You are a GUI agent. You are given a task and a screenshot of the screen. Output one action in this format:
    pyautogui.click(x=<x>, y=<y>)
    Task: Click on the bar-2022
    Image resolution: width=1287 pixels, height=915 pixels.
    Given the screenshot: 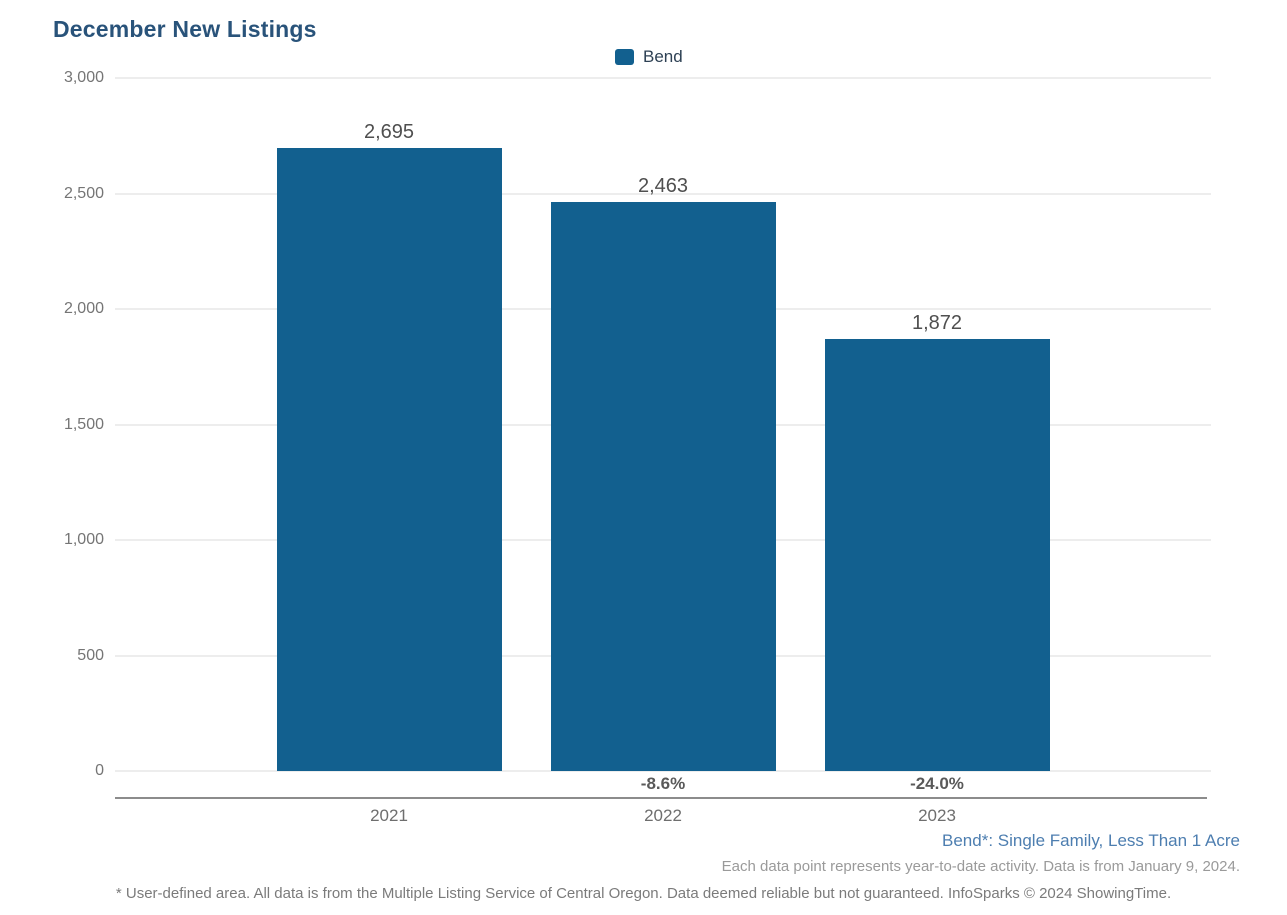 What is the action you would take?
    pyautogui.click(x=663, y=486)
    